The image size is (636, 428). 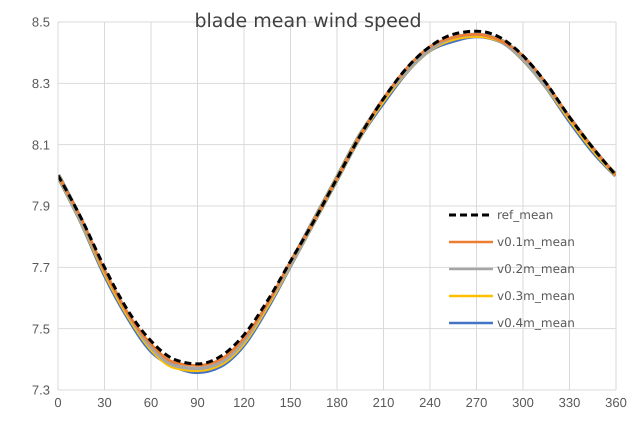 What do you see at coordinates (525, 215) in the screenshot?
I see `legend-label: ref_mean` at bounding box center [525, 215].